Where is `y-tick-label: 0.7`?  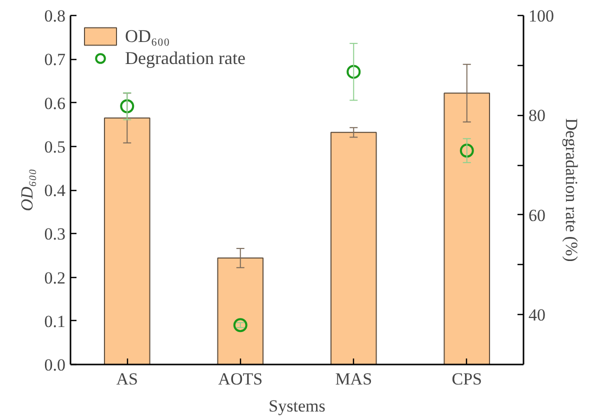 y-tick-label: 0.7 is located at coordinates (55, 60).